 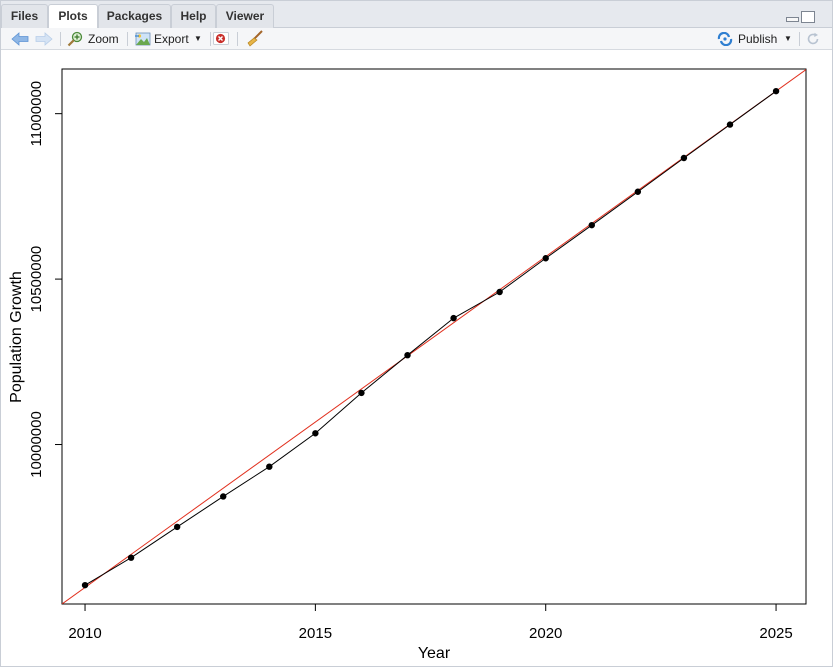 I want to click on tab-help: Help, so click(x=193, y=16).